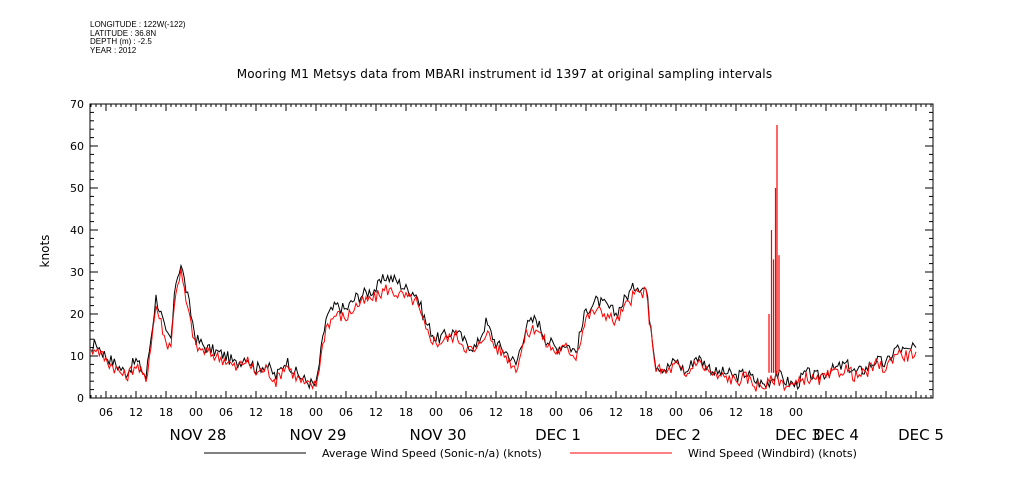  Describe the element at coordinates (77, 146) in the screenshot. I see `y-tick-label: 60` at that location.